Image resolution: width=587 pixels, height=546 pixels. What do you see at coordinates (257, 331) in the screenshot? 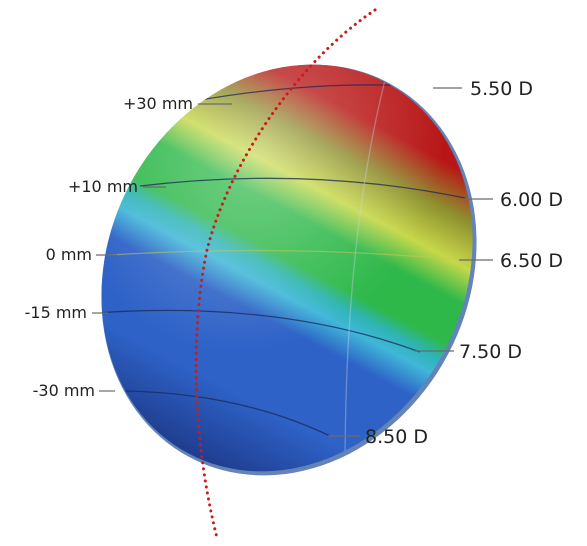
I see `grid-line-minus15mm` at bounding box center [257, 331].